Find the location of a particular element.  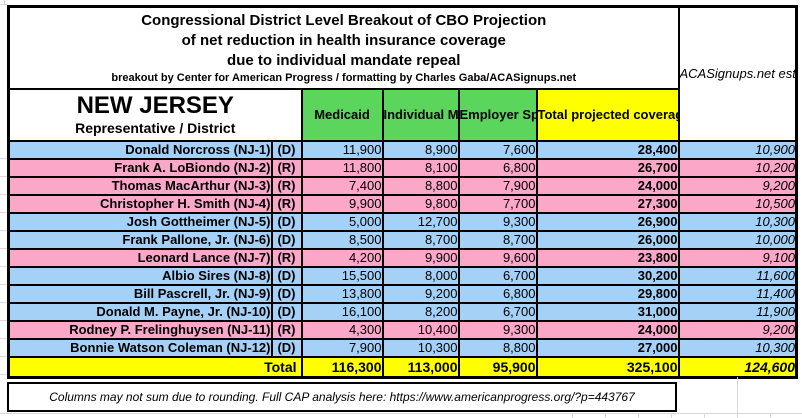

individual-market-cell: 9,800 is located at coordinates (420, 204).